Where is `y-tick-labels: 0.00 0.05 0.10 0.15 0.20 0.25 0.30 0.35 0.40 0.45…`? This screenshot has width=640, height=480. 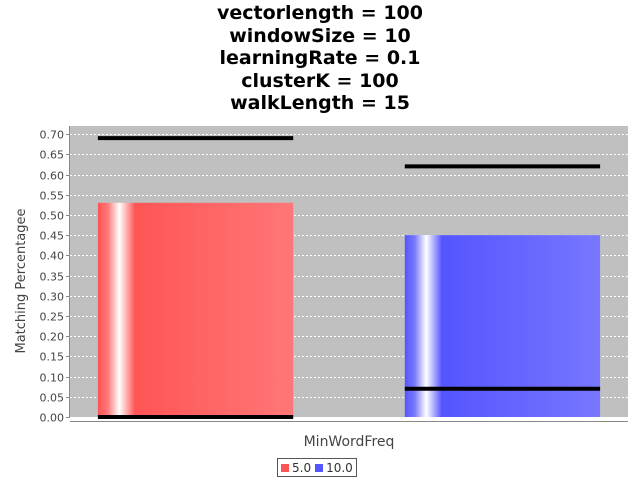 y-tick-labels: 0.00 0.05 0.10 0.15 0.20 0.25 0.30 0.35 0.40 0.45… is located at coordinates (55, 277).